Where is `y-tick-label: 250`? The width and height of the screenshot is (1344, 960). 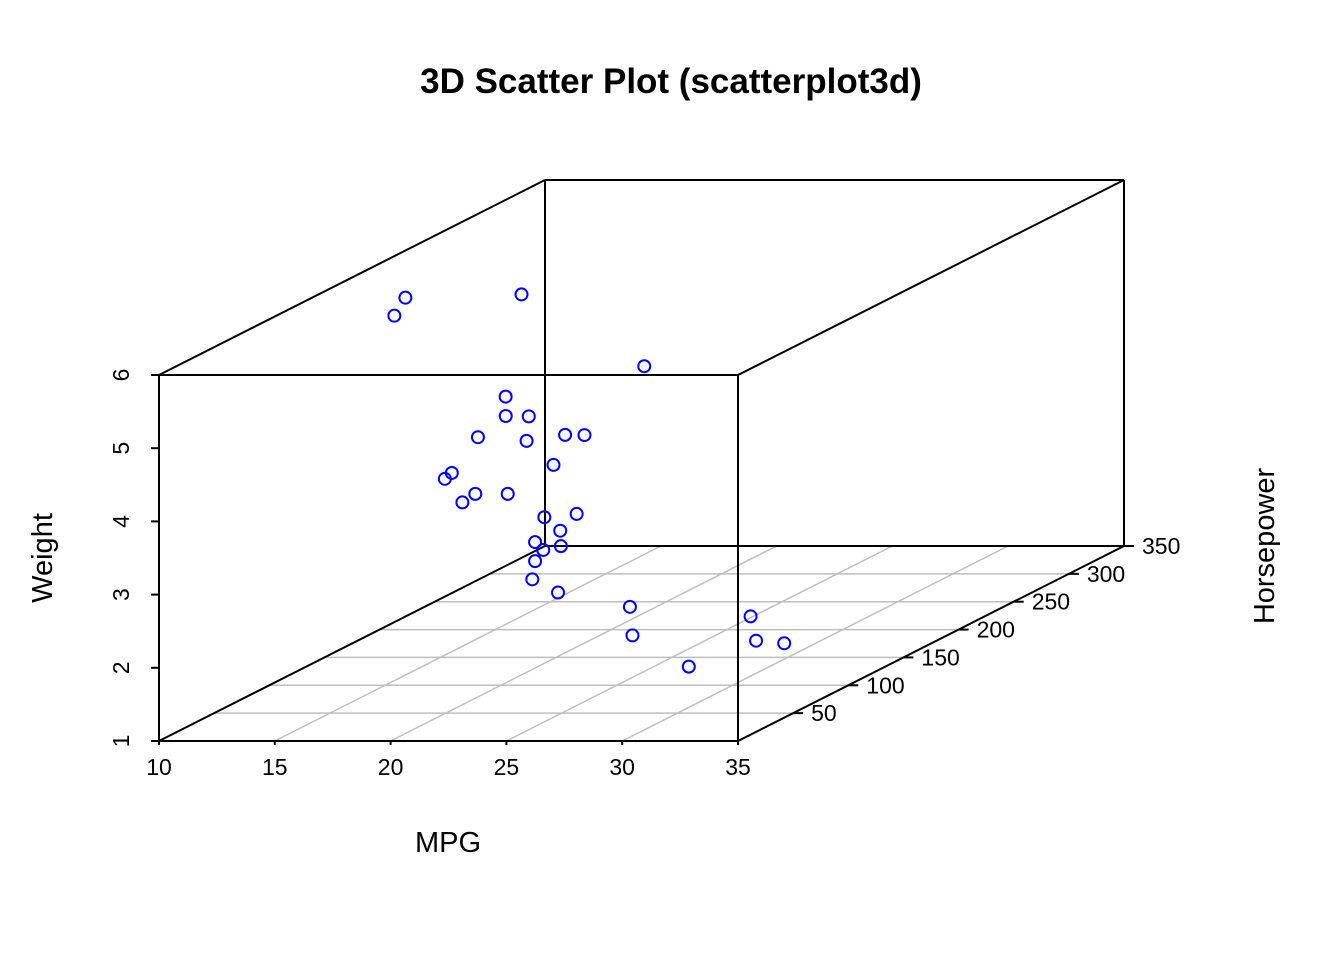
y-tick-label: 250 is located at coordinates (1051, 602).